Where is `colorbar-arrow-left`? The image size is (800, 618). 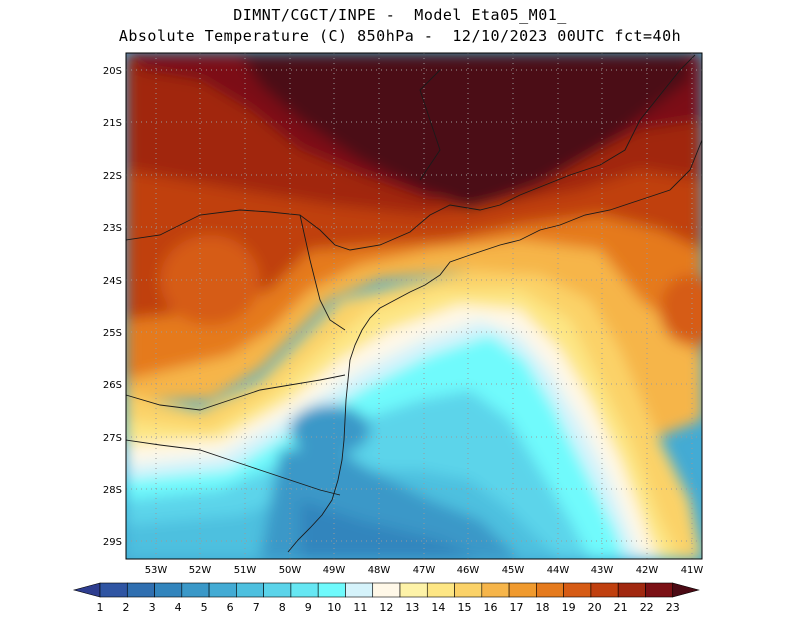
colorbar-arrow-left is located at coordinates (86, 590).